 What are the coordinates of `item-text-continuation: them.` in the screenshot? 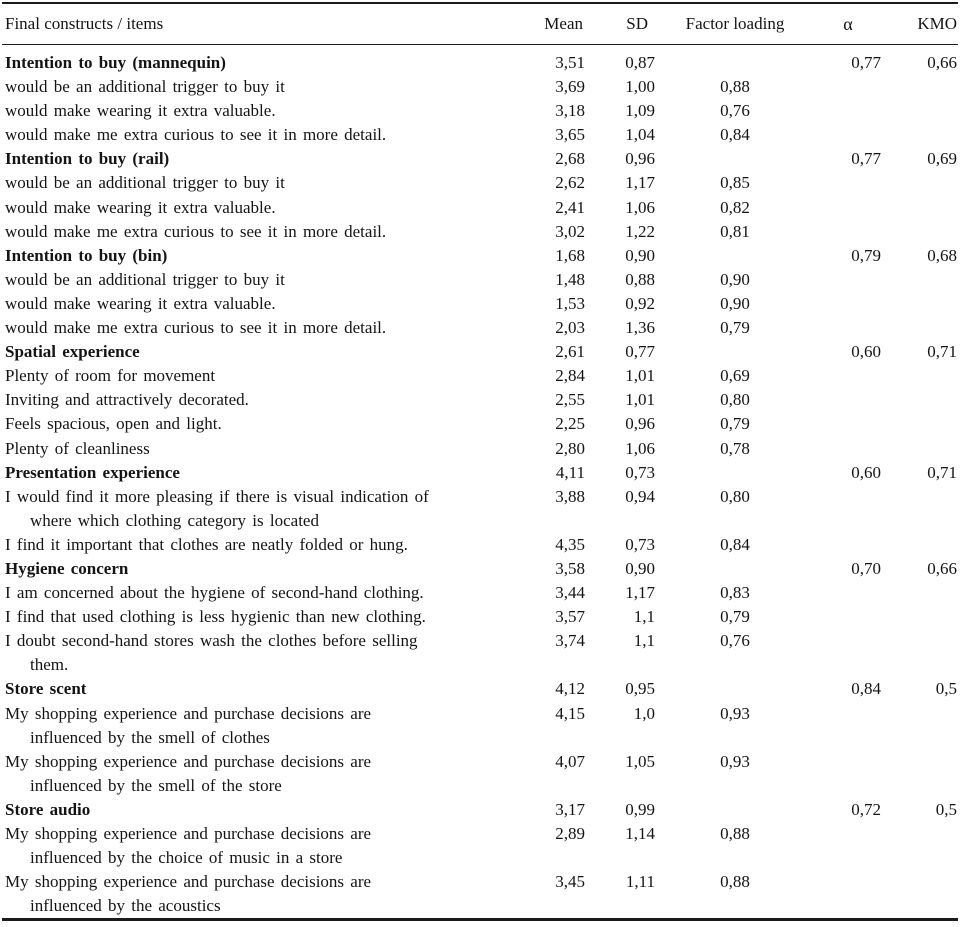 It's located at (49, 665).